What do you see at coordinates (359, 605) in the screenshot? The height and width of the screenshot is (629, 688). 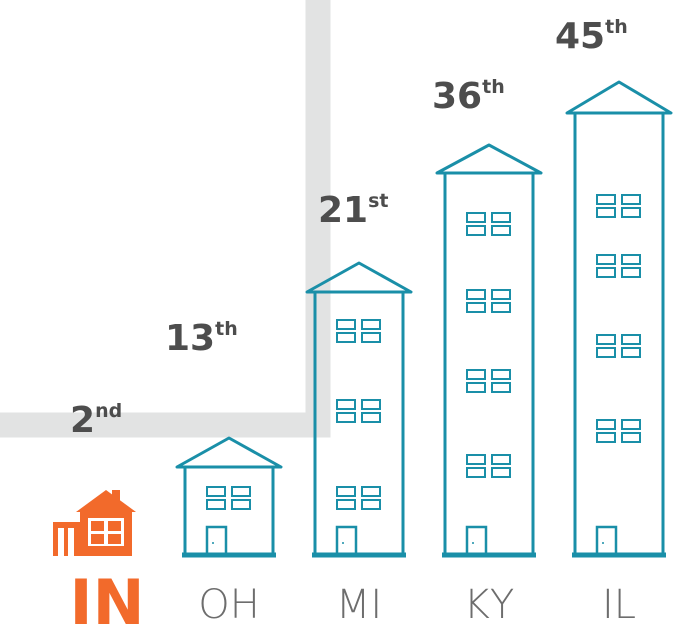 I see `state-label: MI` at bounding box center [359, 605].